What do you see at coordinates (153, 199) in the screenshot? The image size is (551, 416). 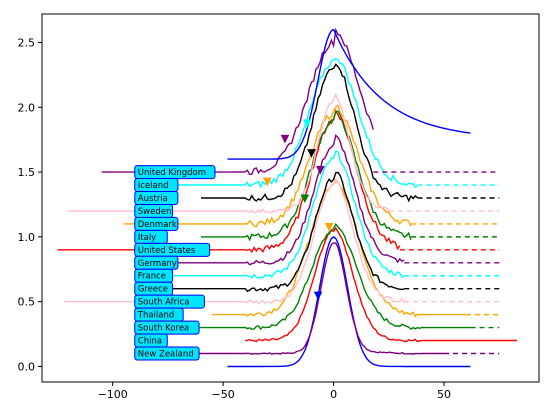 I see `label-text-austria: Austria` at bounding box center [153, 199].